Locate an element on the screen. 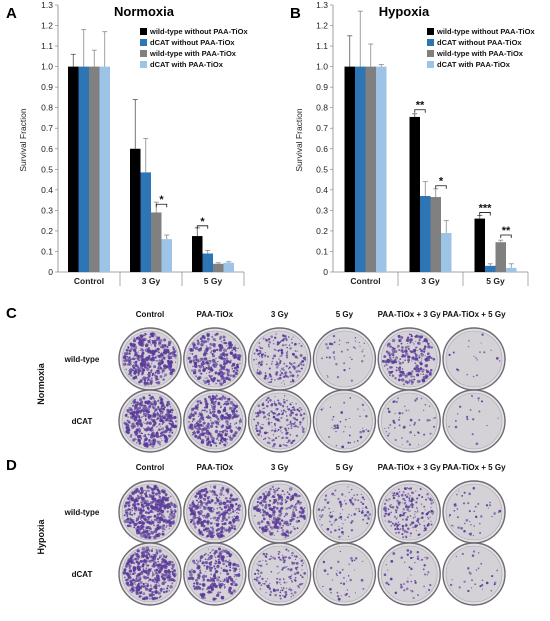 The image size is (550, 621). plate-row-label: wild-type is located at coordinates (82, 359).